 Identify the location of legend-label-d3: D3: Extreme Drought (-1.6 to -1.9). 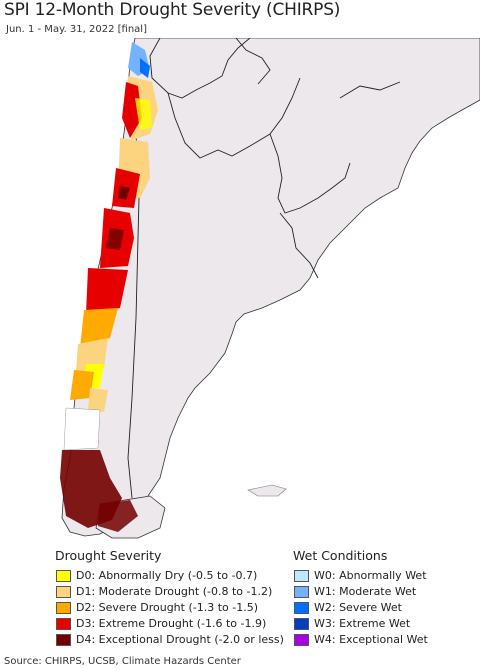
(171, 623).